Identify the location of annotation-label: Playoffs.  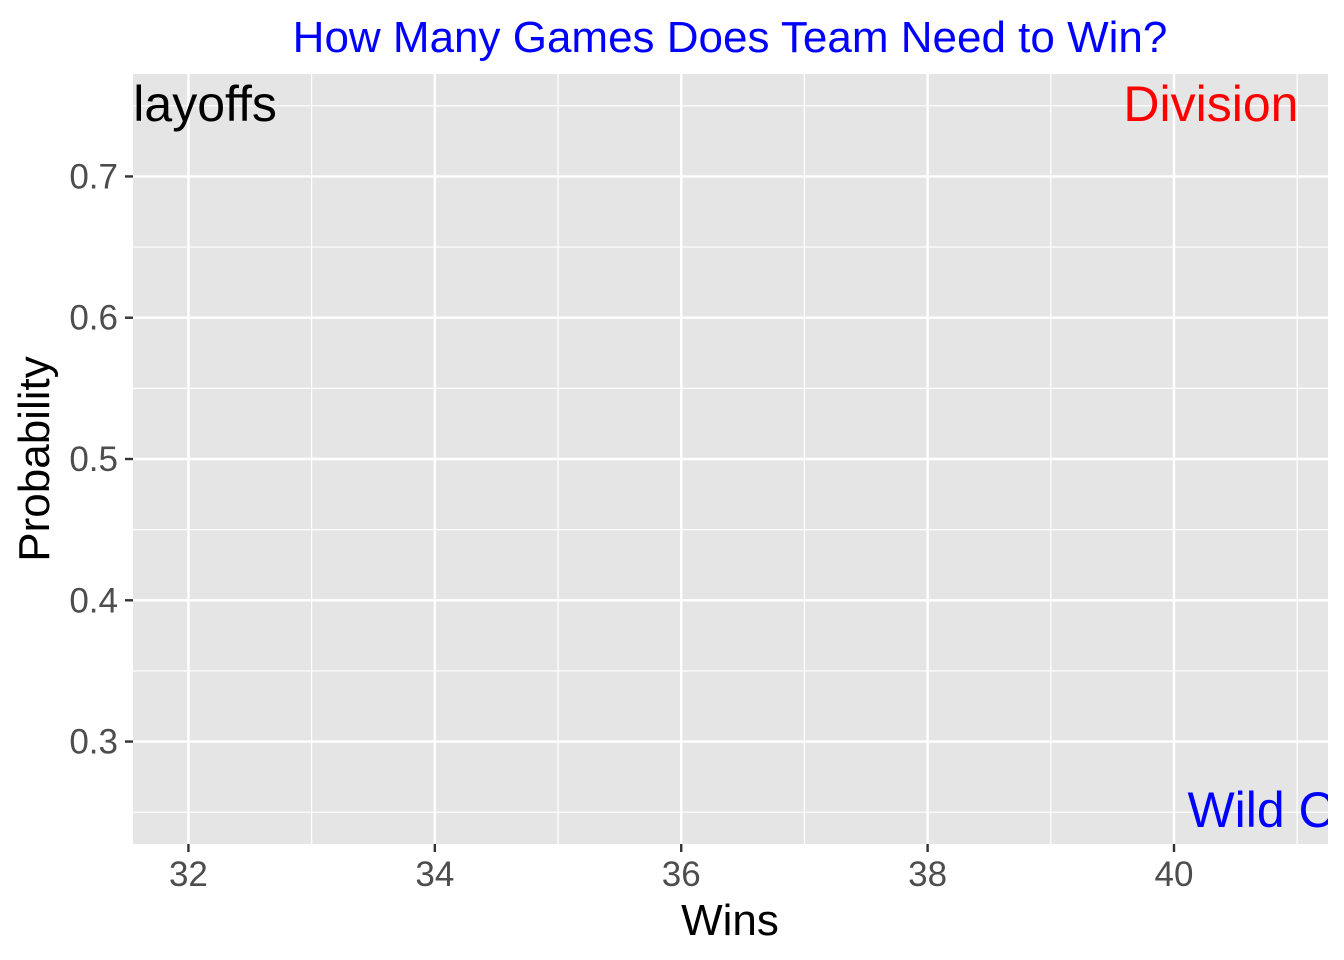
(188, 104).